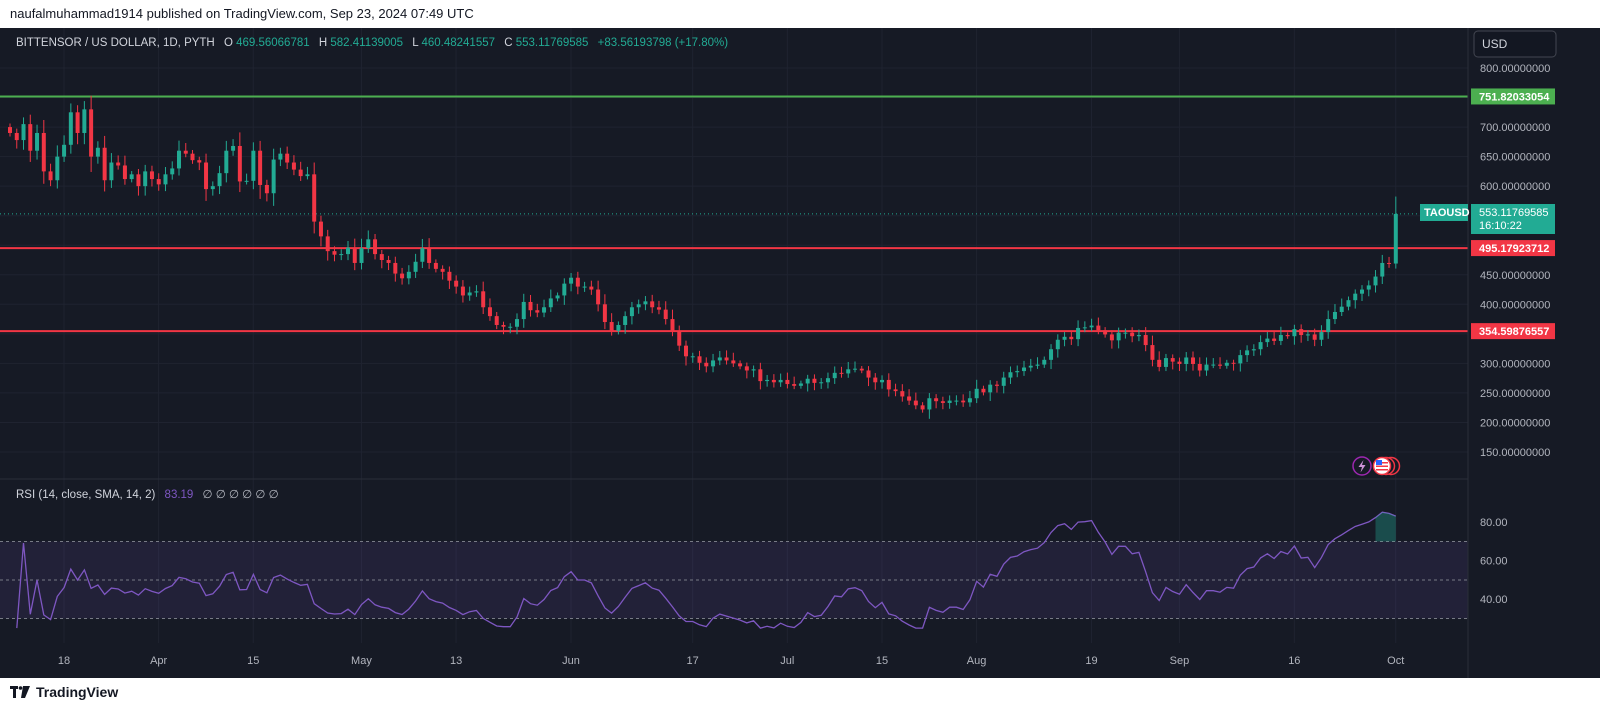  Describe the element at coordinates (241, 495) in the screenshot. I see `rsi-legend-placeholders: ∅ ∅ ∅ ∅ ∅ ∅` at that location.